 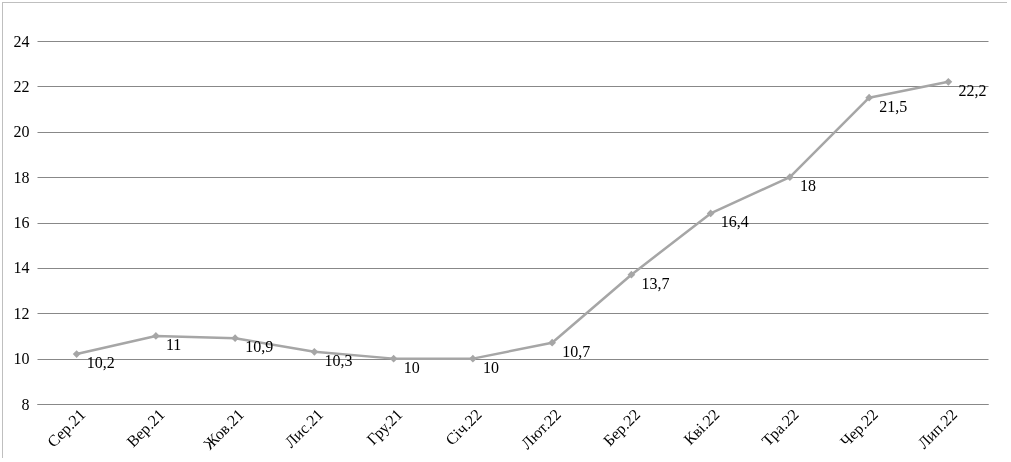 I want to click on y-tick-label: 12, so click(x=21, y=313).